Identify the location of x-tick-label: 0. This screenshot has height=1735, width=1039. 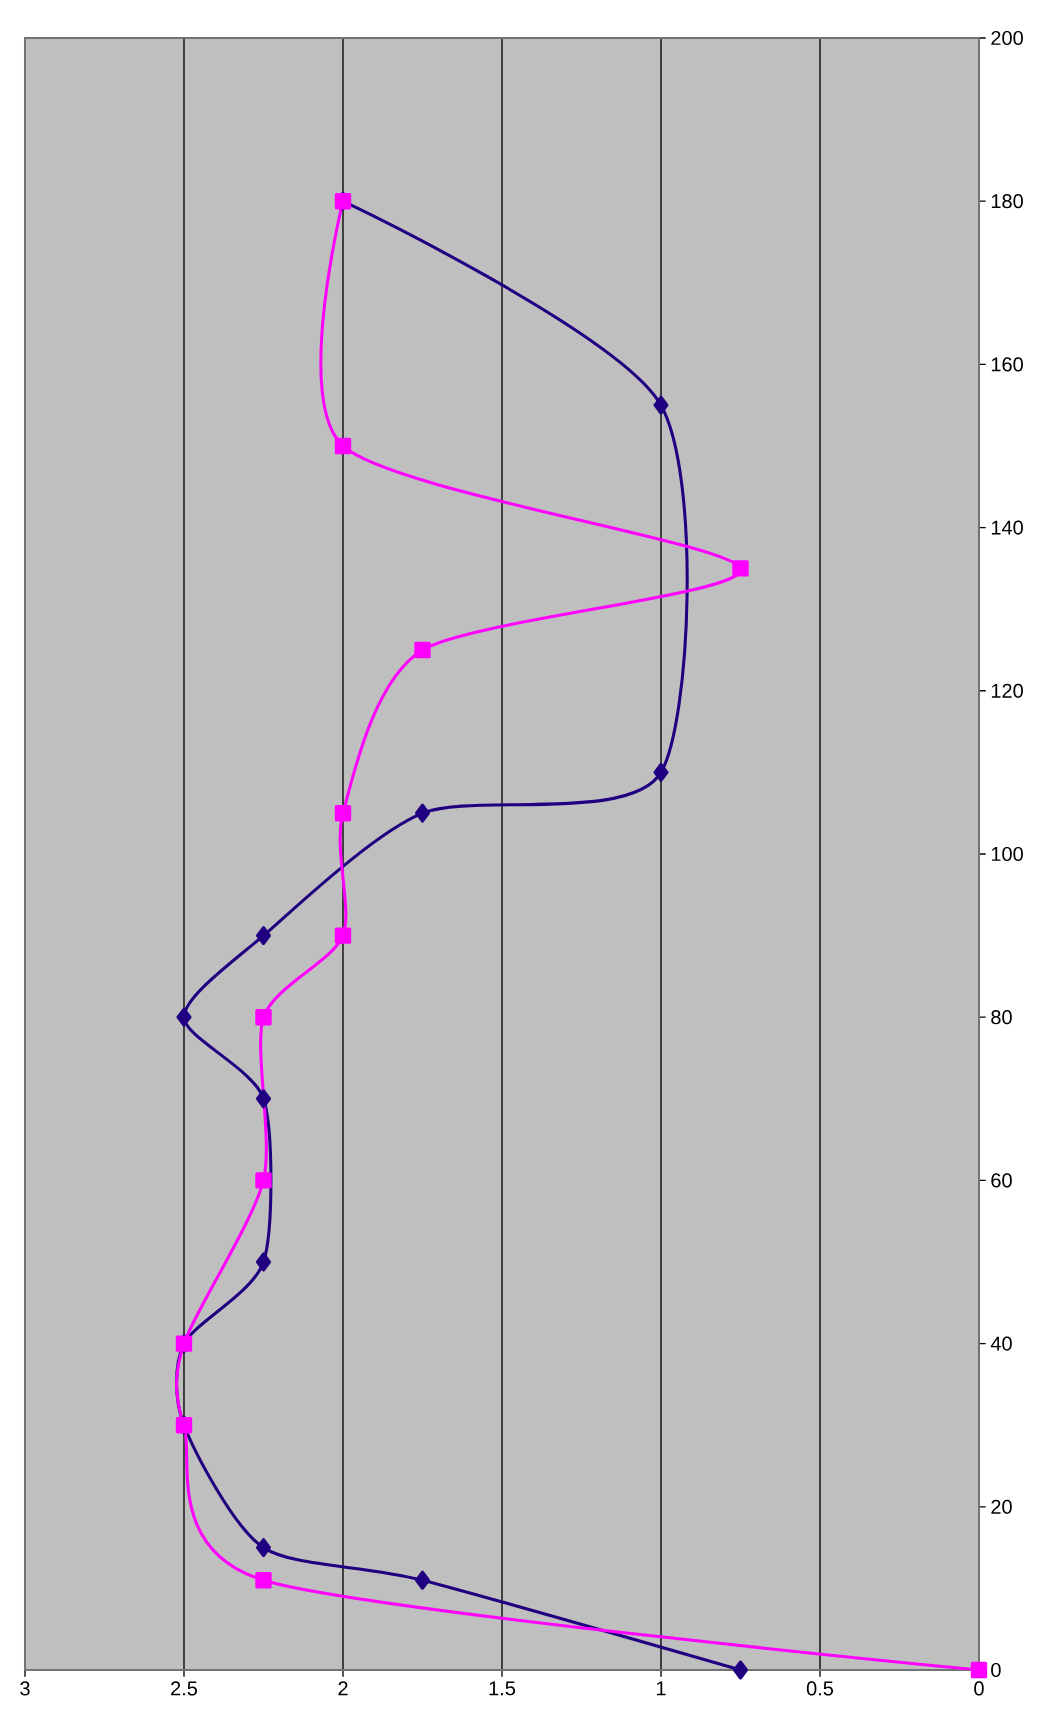
(979, 1688).